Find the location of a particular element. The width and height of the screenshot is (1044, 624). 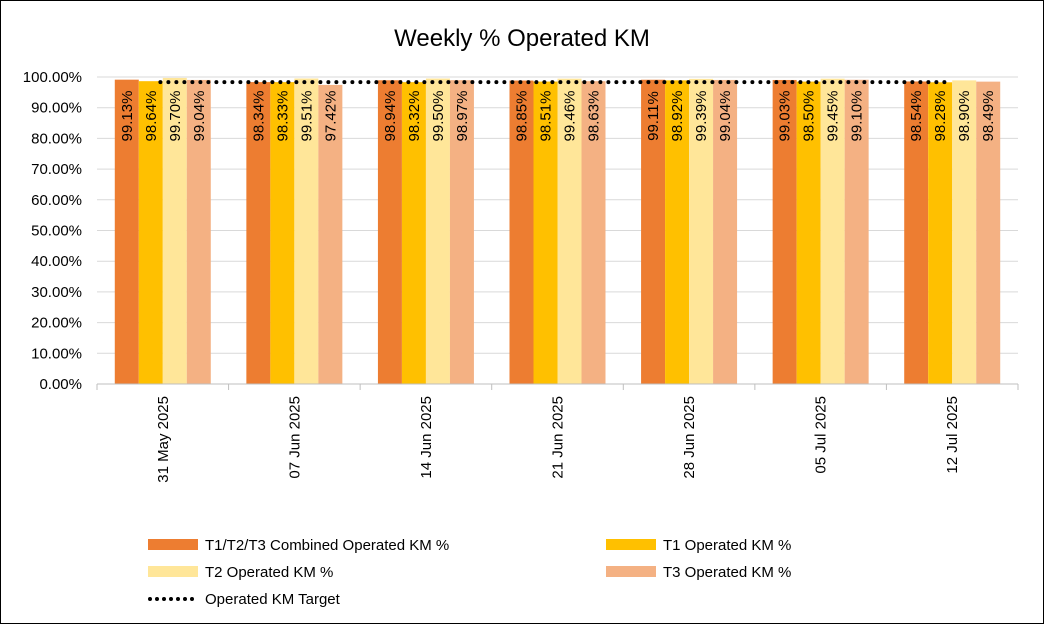

y-tick-label: 50.00% is located at coordinates (56, 231).